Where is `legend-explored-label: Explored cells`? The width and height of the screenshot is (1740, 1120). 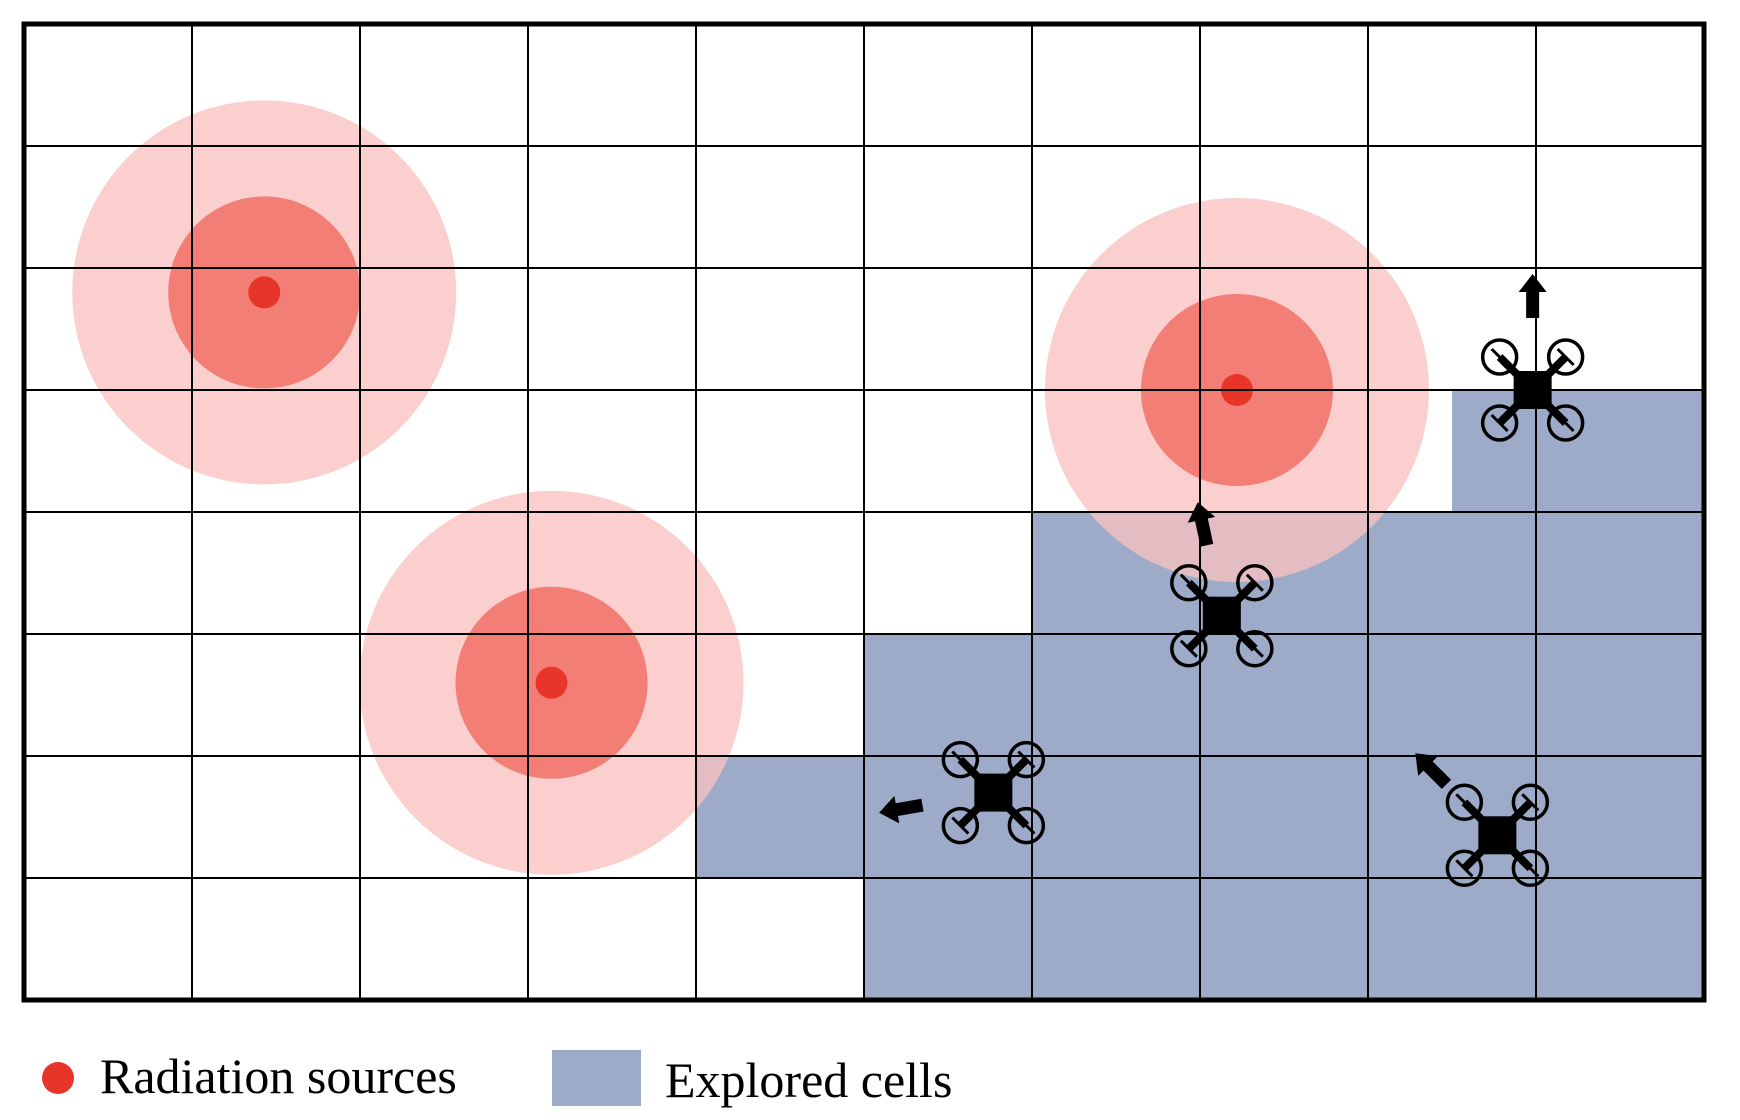 legend-explored-label: Explored cells is located at coordinates (808, 1080).